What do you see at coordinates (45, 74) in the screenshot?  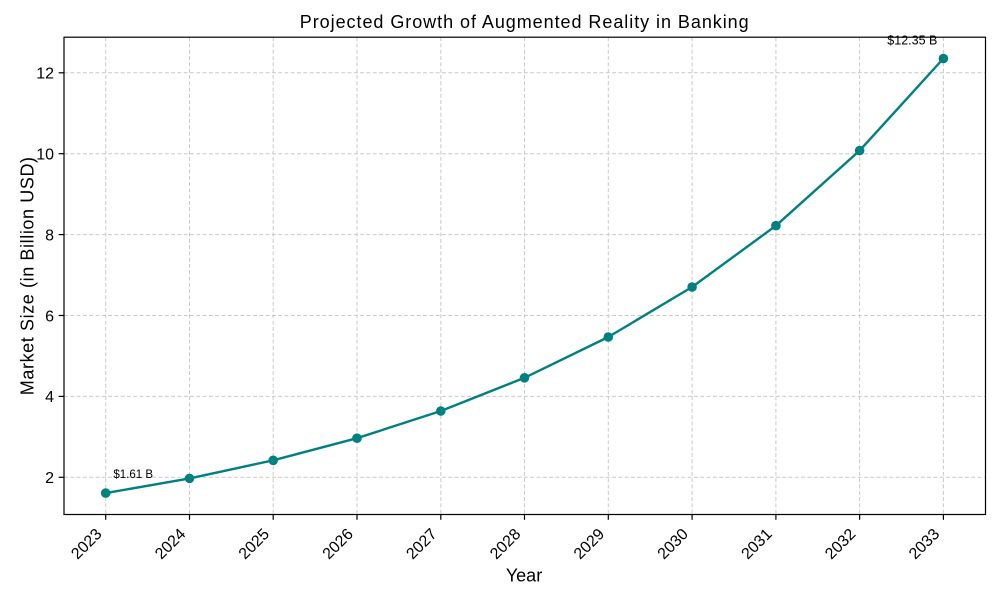 I see `svg-text: 12` at bounding box center [45, 74].